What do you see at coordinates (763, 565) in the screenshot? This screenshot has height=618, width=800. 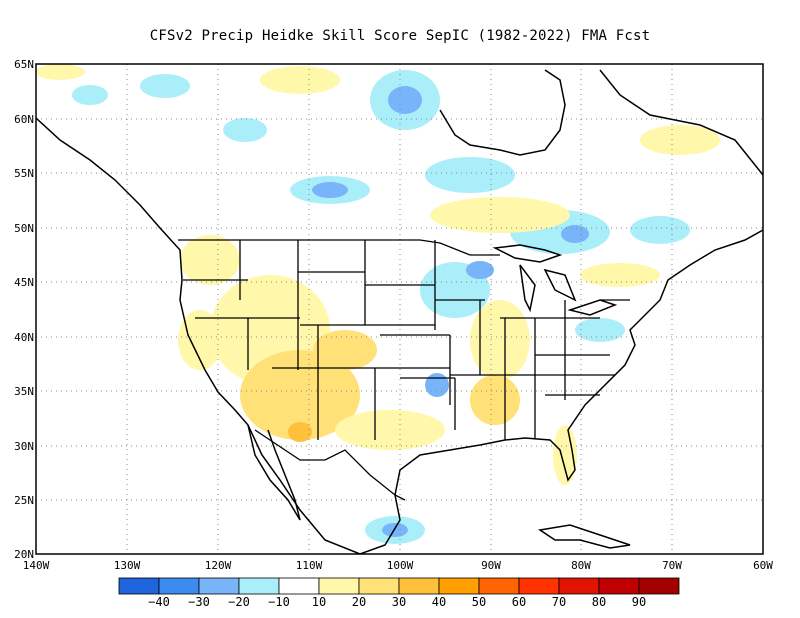 I see `lon-label: 60W` at bounding box center [763, 565].